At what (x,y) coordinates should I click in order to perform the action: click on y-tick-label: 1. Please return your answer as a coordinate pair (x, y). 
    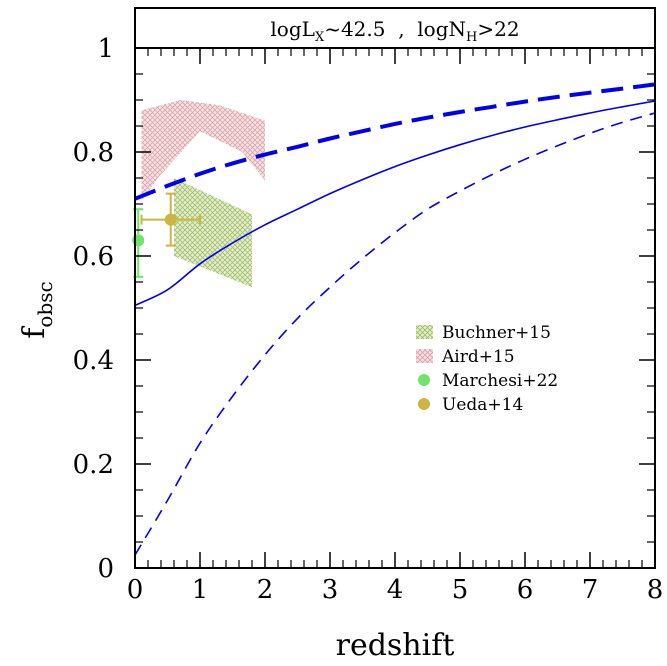
    Looking at the image, I should click on (105, 49).